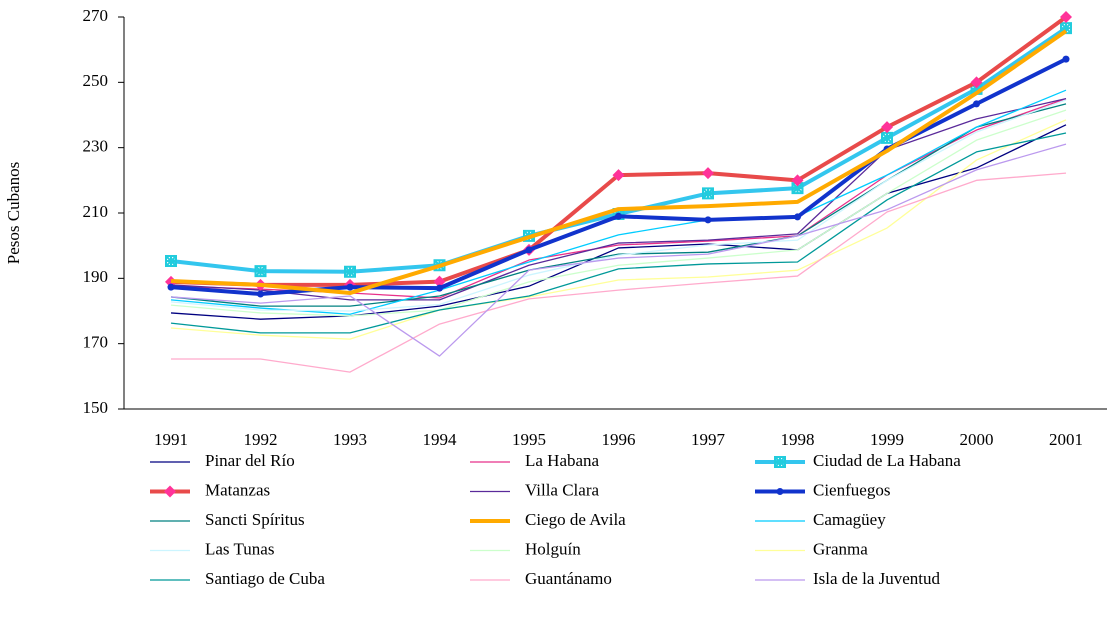  I want to click on legend-item: Isla de la Juventud, so click(847, 578).